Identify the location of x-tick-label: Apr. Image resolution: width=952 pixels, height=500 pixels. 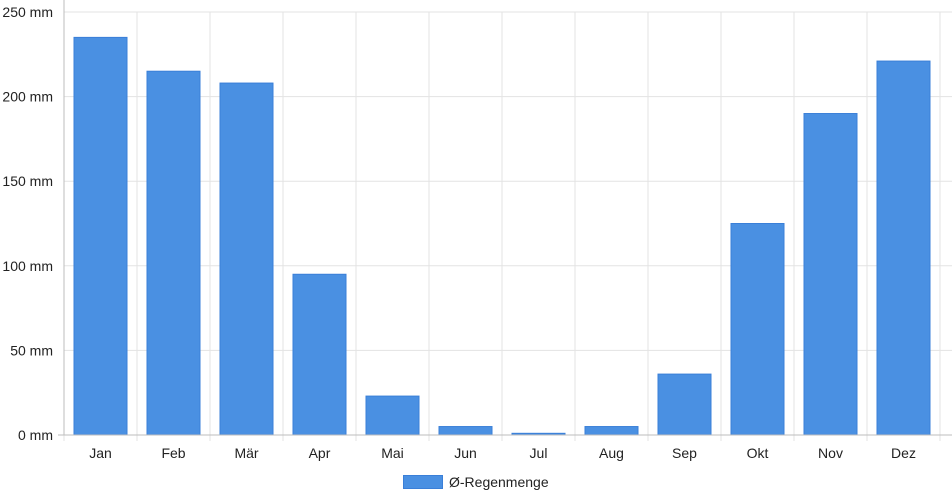
(320, 453).